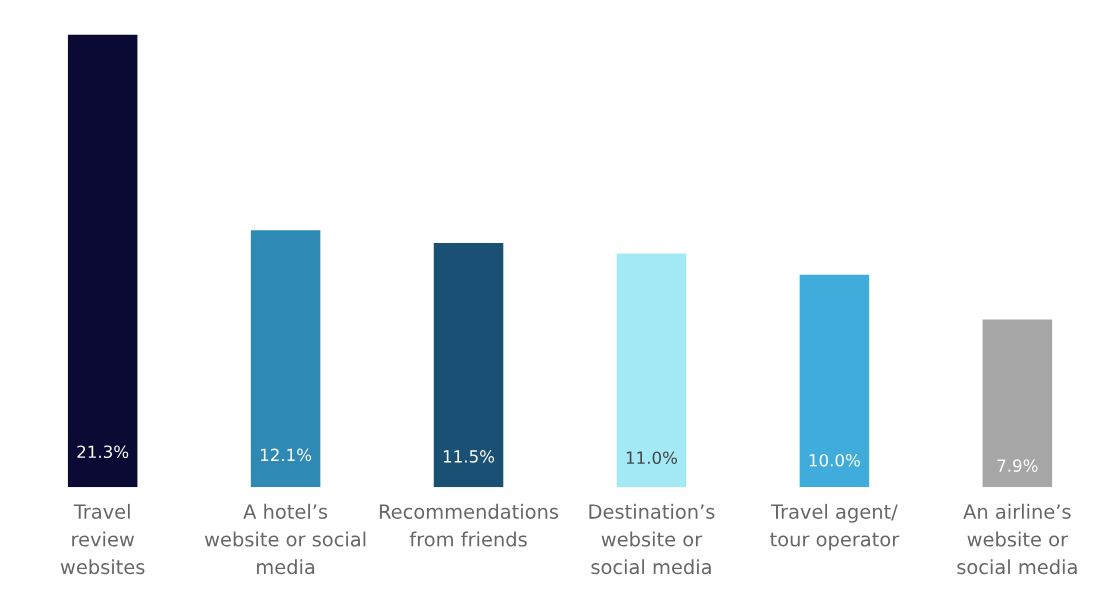 This screenshot has height=609, width=1120. What do you see at coordinates (652, 539) in the screenshot?
I see `x-tick-label: Destination’s website or social media` at bounding box center [652, 539].